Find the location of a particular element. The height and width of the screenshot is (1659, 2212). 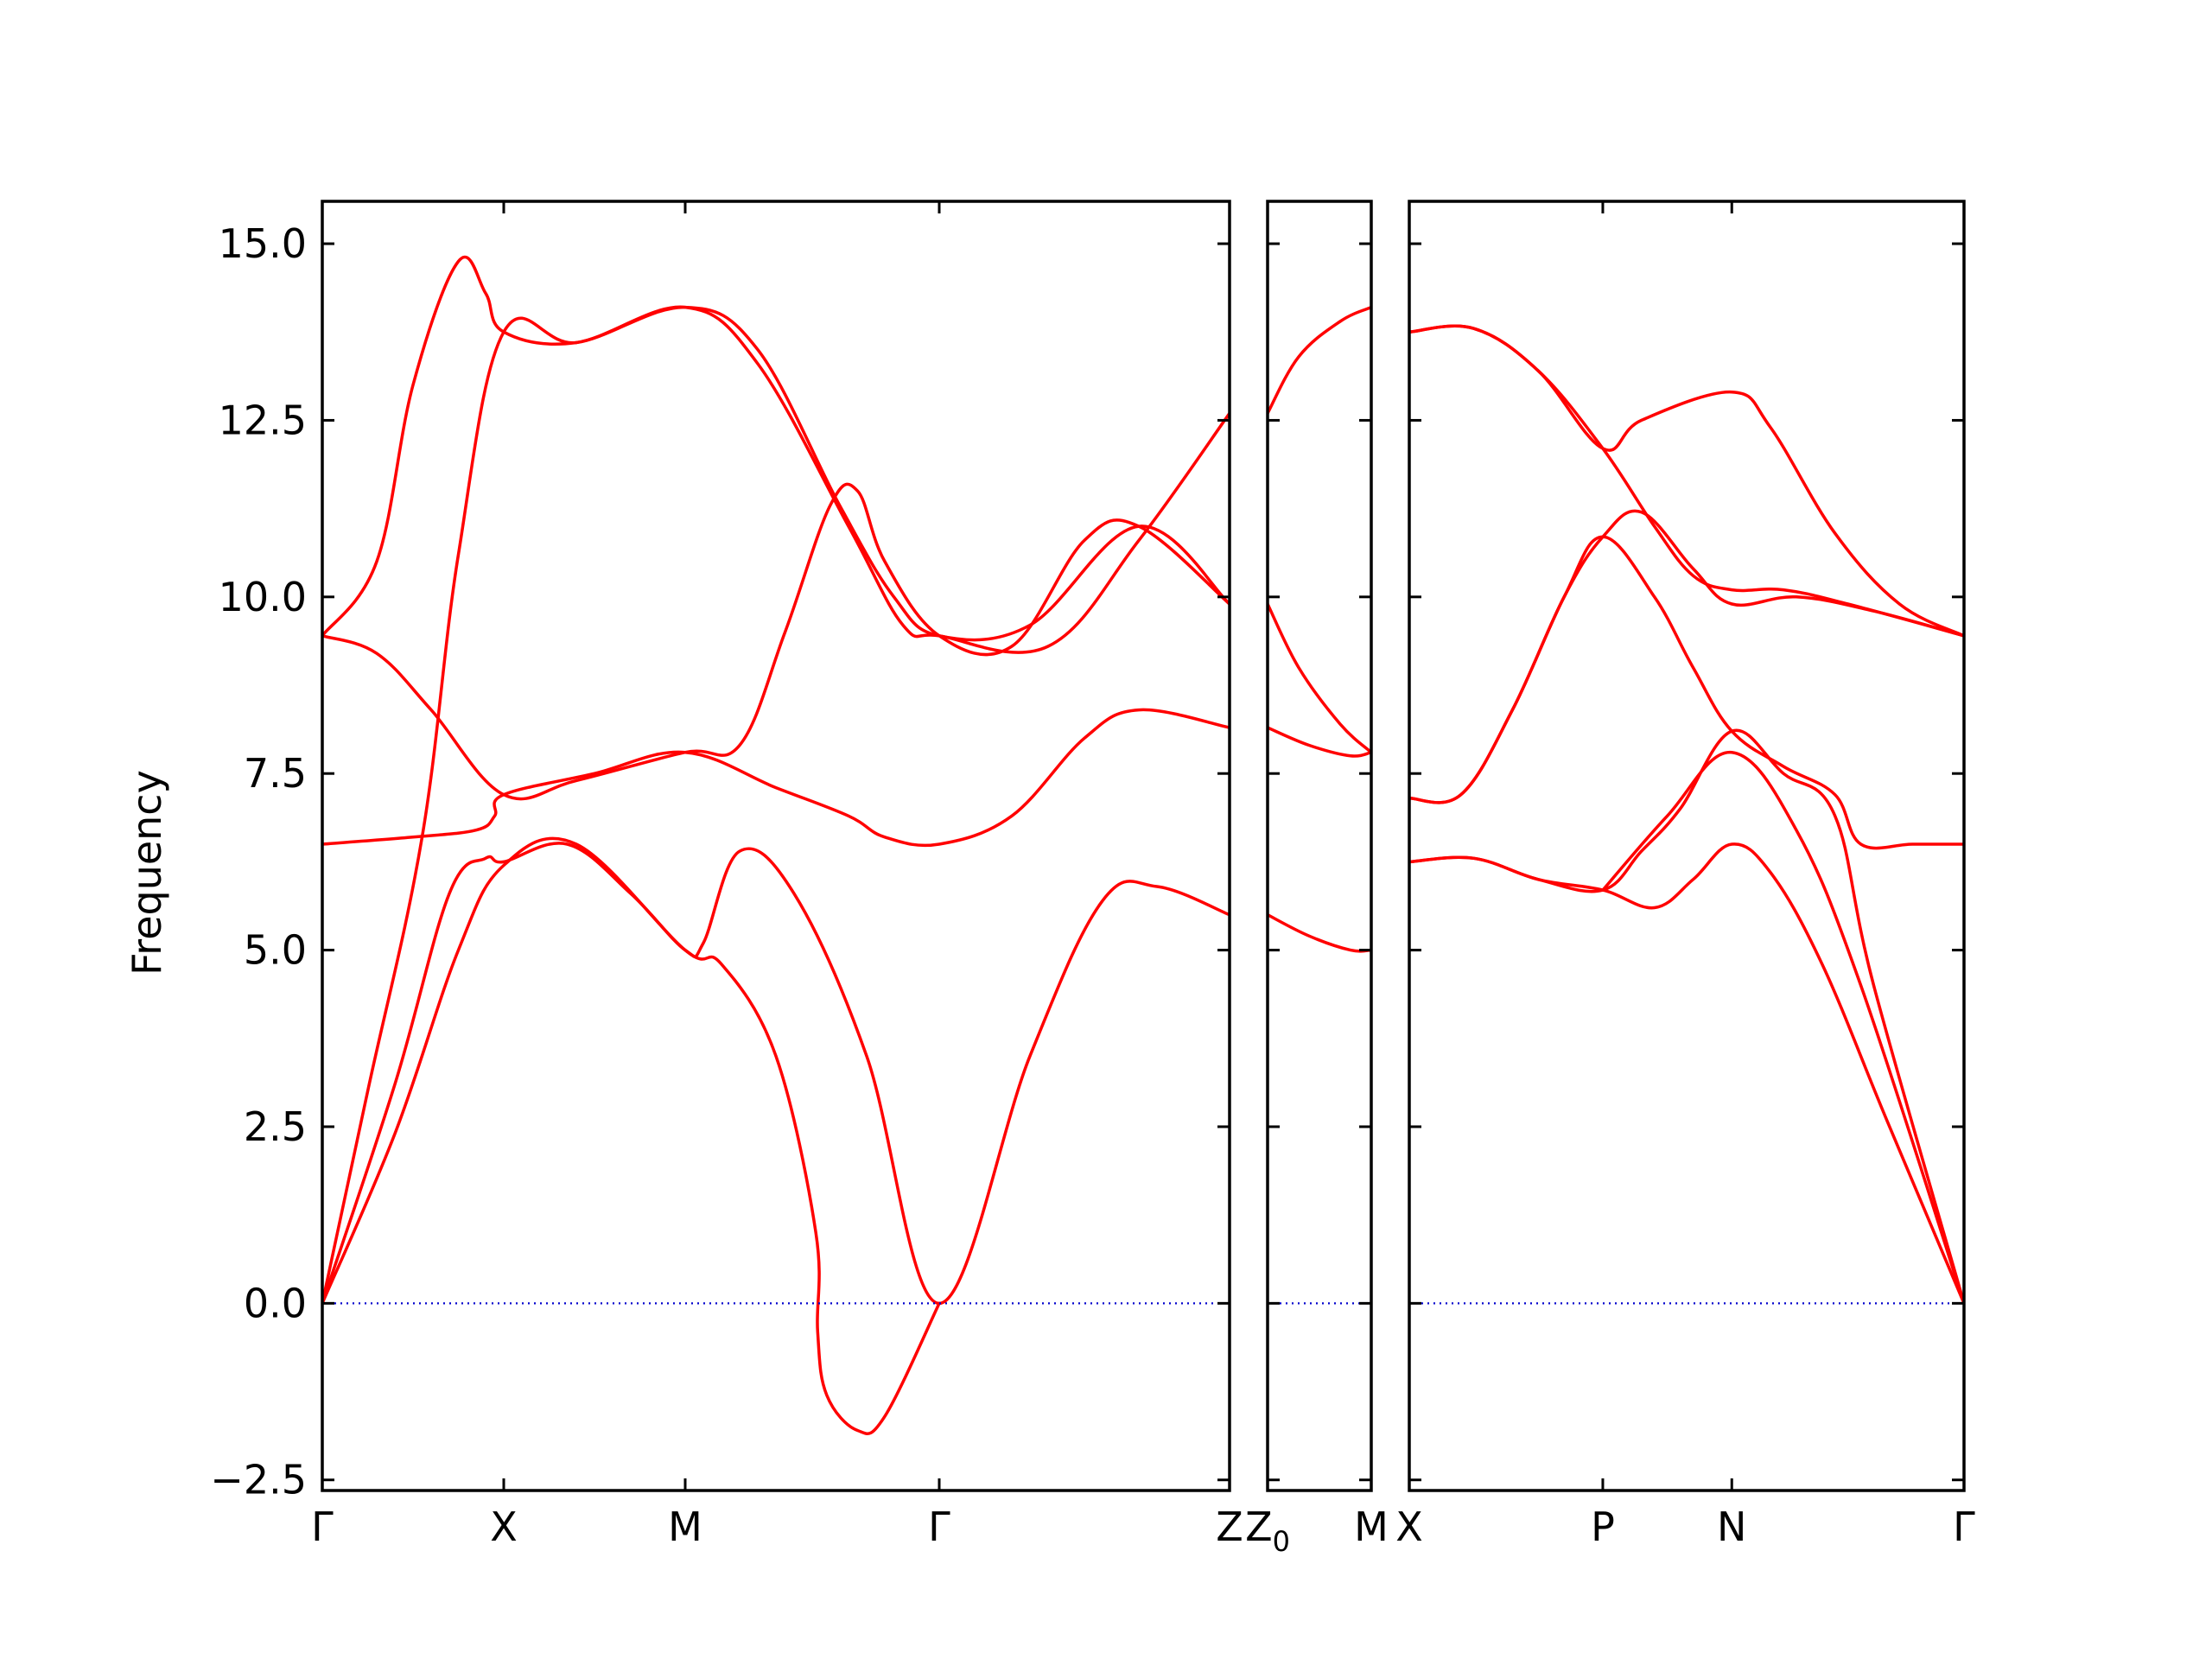

x-tick-label: P is located at coordinates (1603, 1526).